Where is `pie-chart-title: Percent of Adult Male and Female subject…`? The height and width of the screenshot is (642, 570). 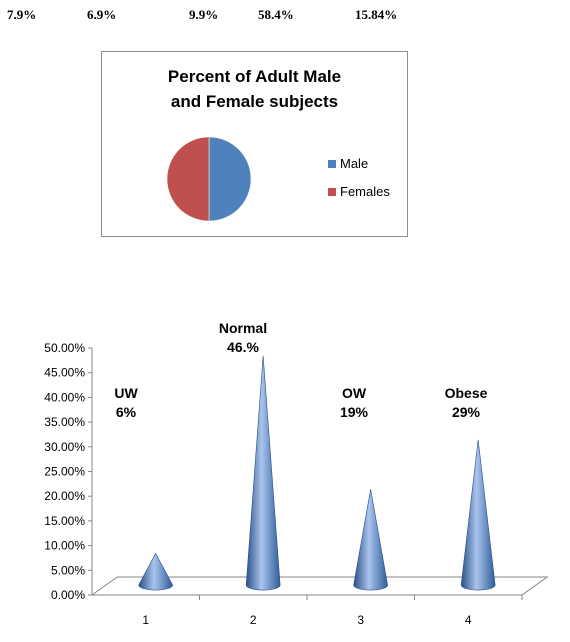 pie-chart-title: Percent of Adult Male and Female subject… is located at coordinates (254, 89).